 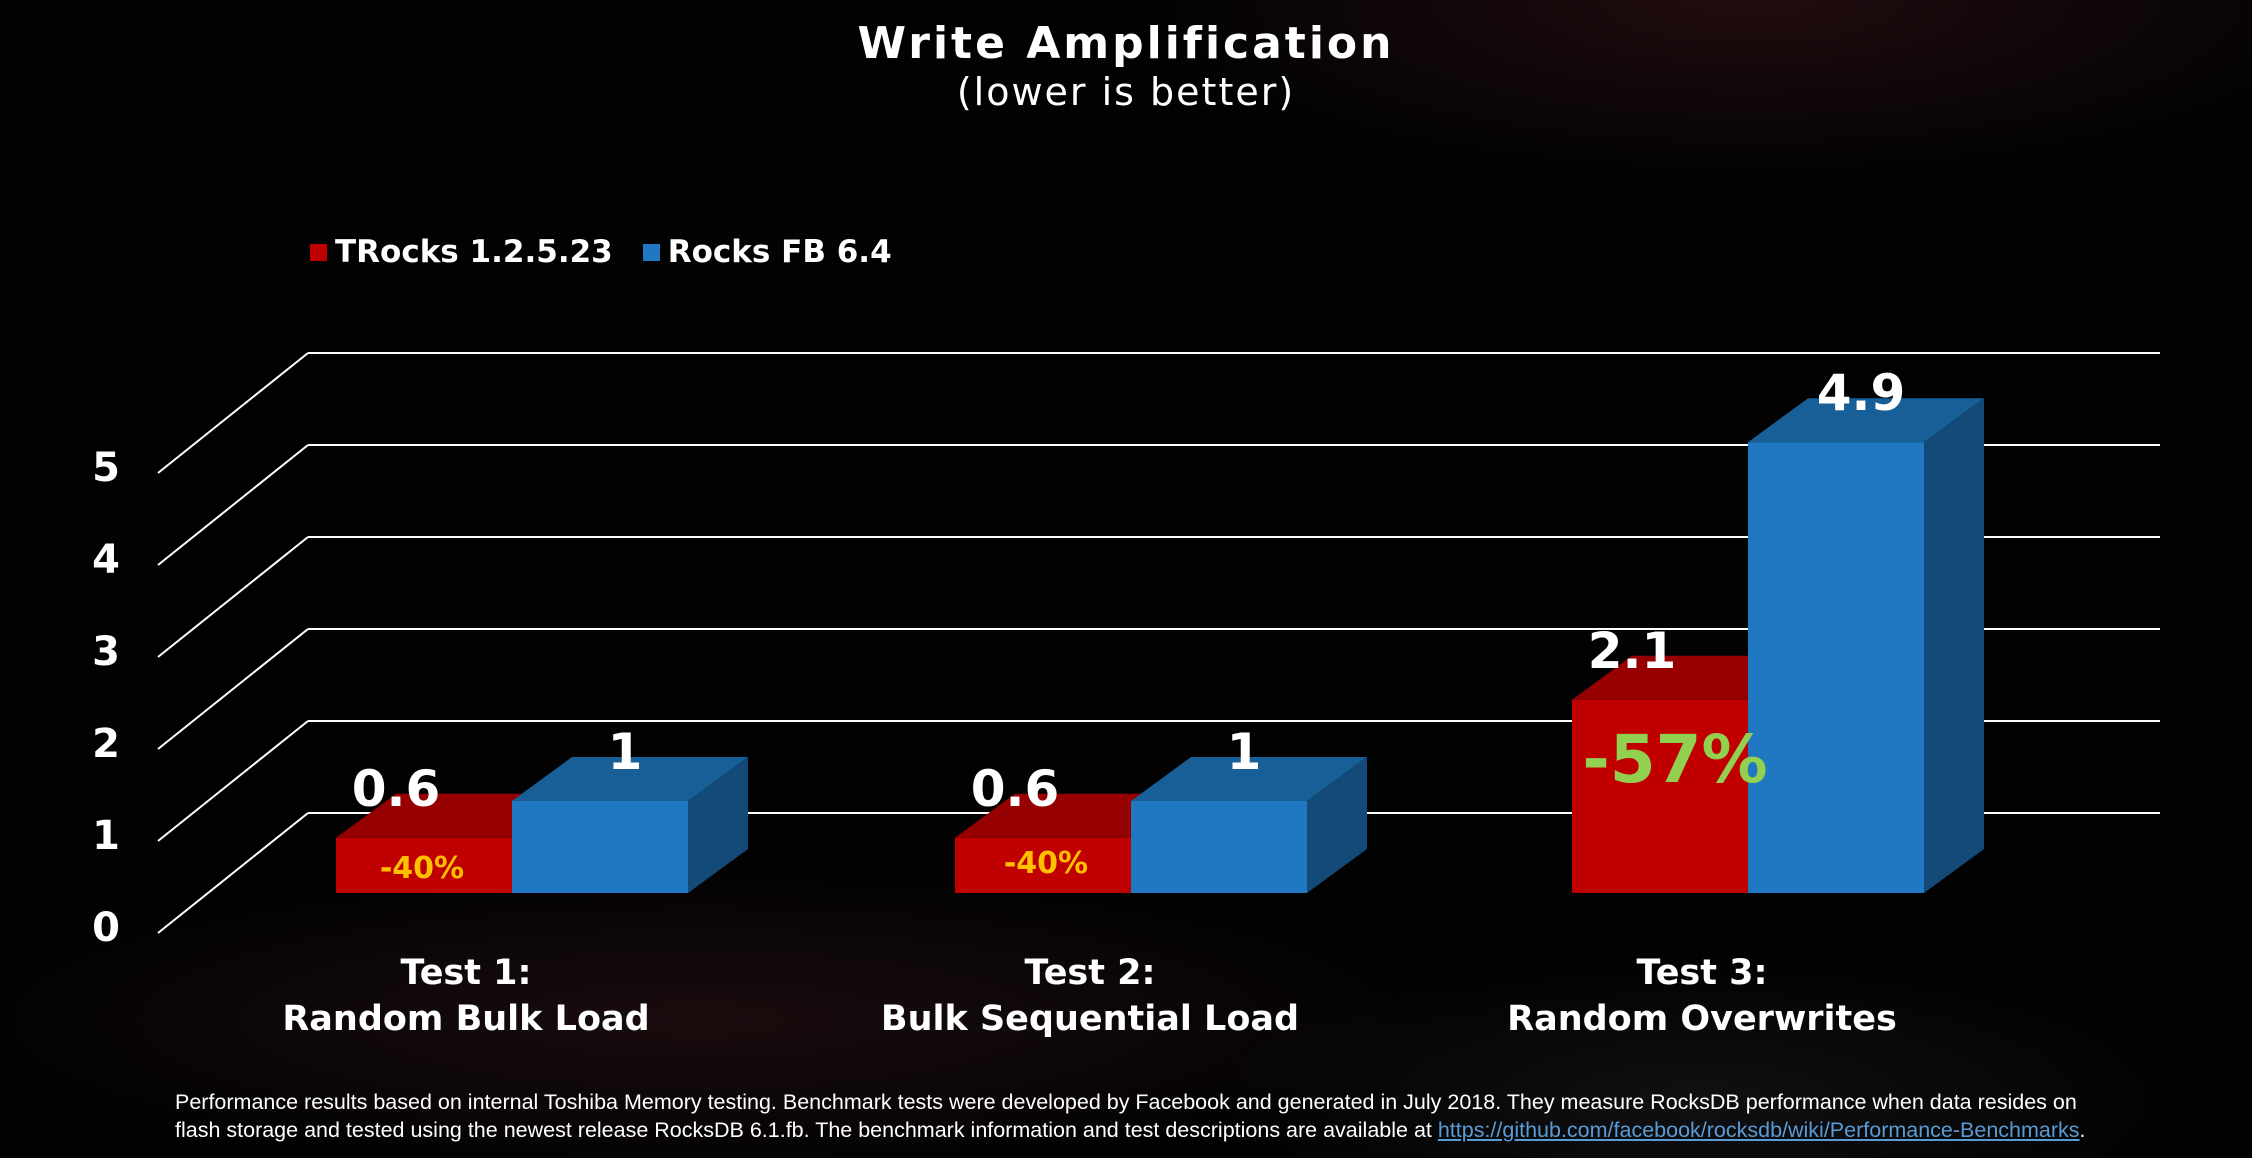 I want to click on category-label-test3-line2: Random Overwrites, so click(x=1702, y=1019).